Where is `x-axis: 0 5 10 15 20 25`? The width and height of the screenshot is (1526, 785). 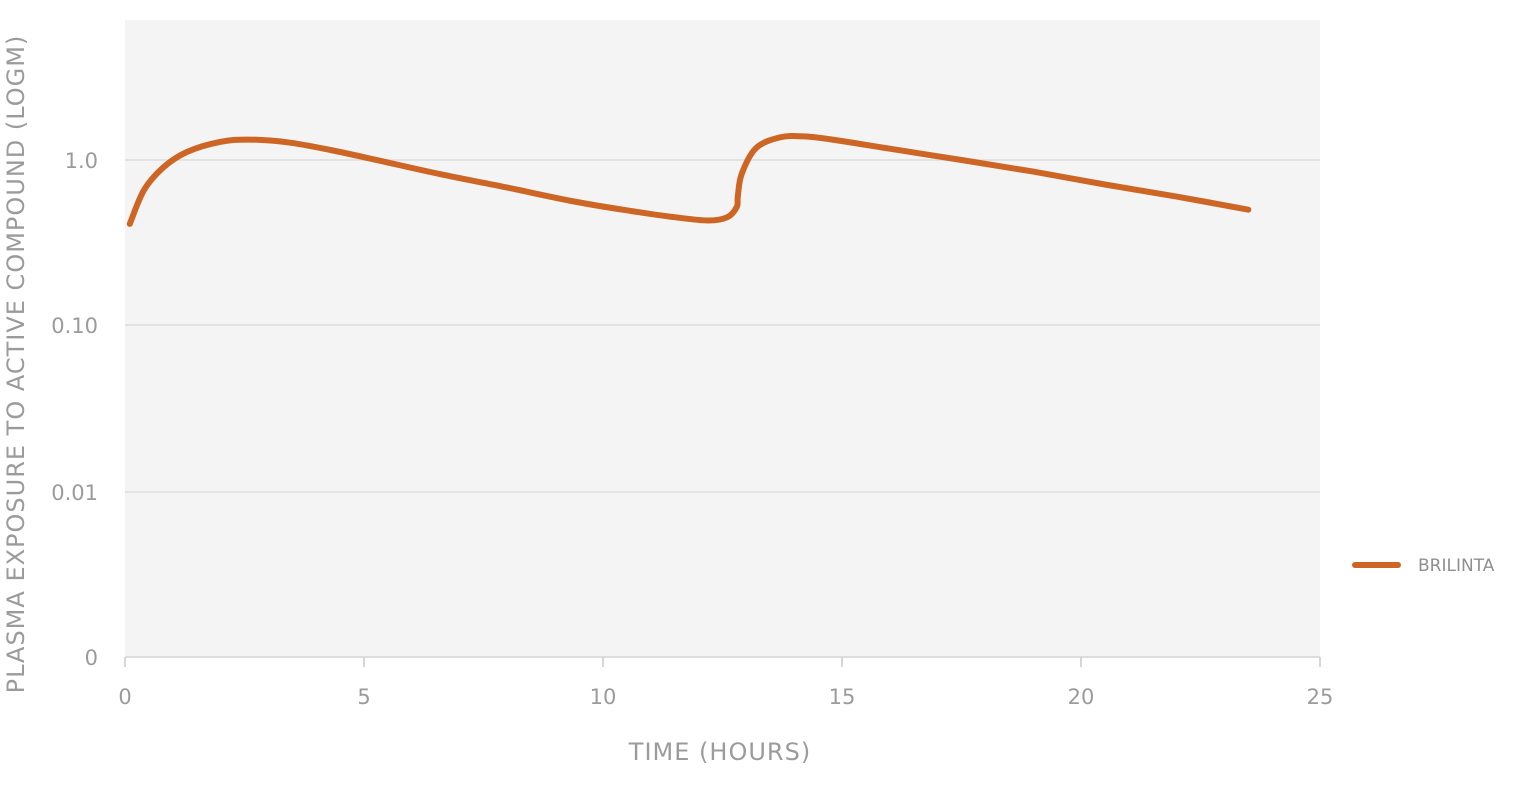 x-axis: 0 5 10 15 20 25 is located at coordinates (725, 683).